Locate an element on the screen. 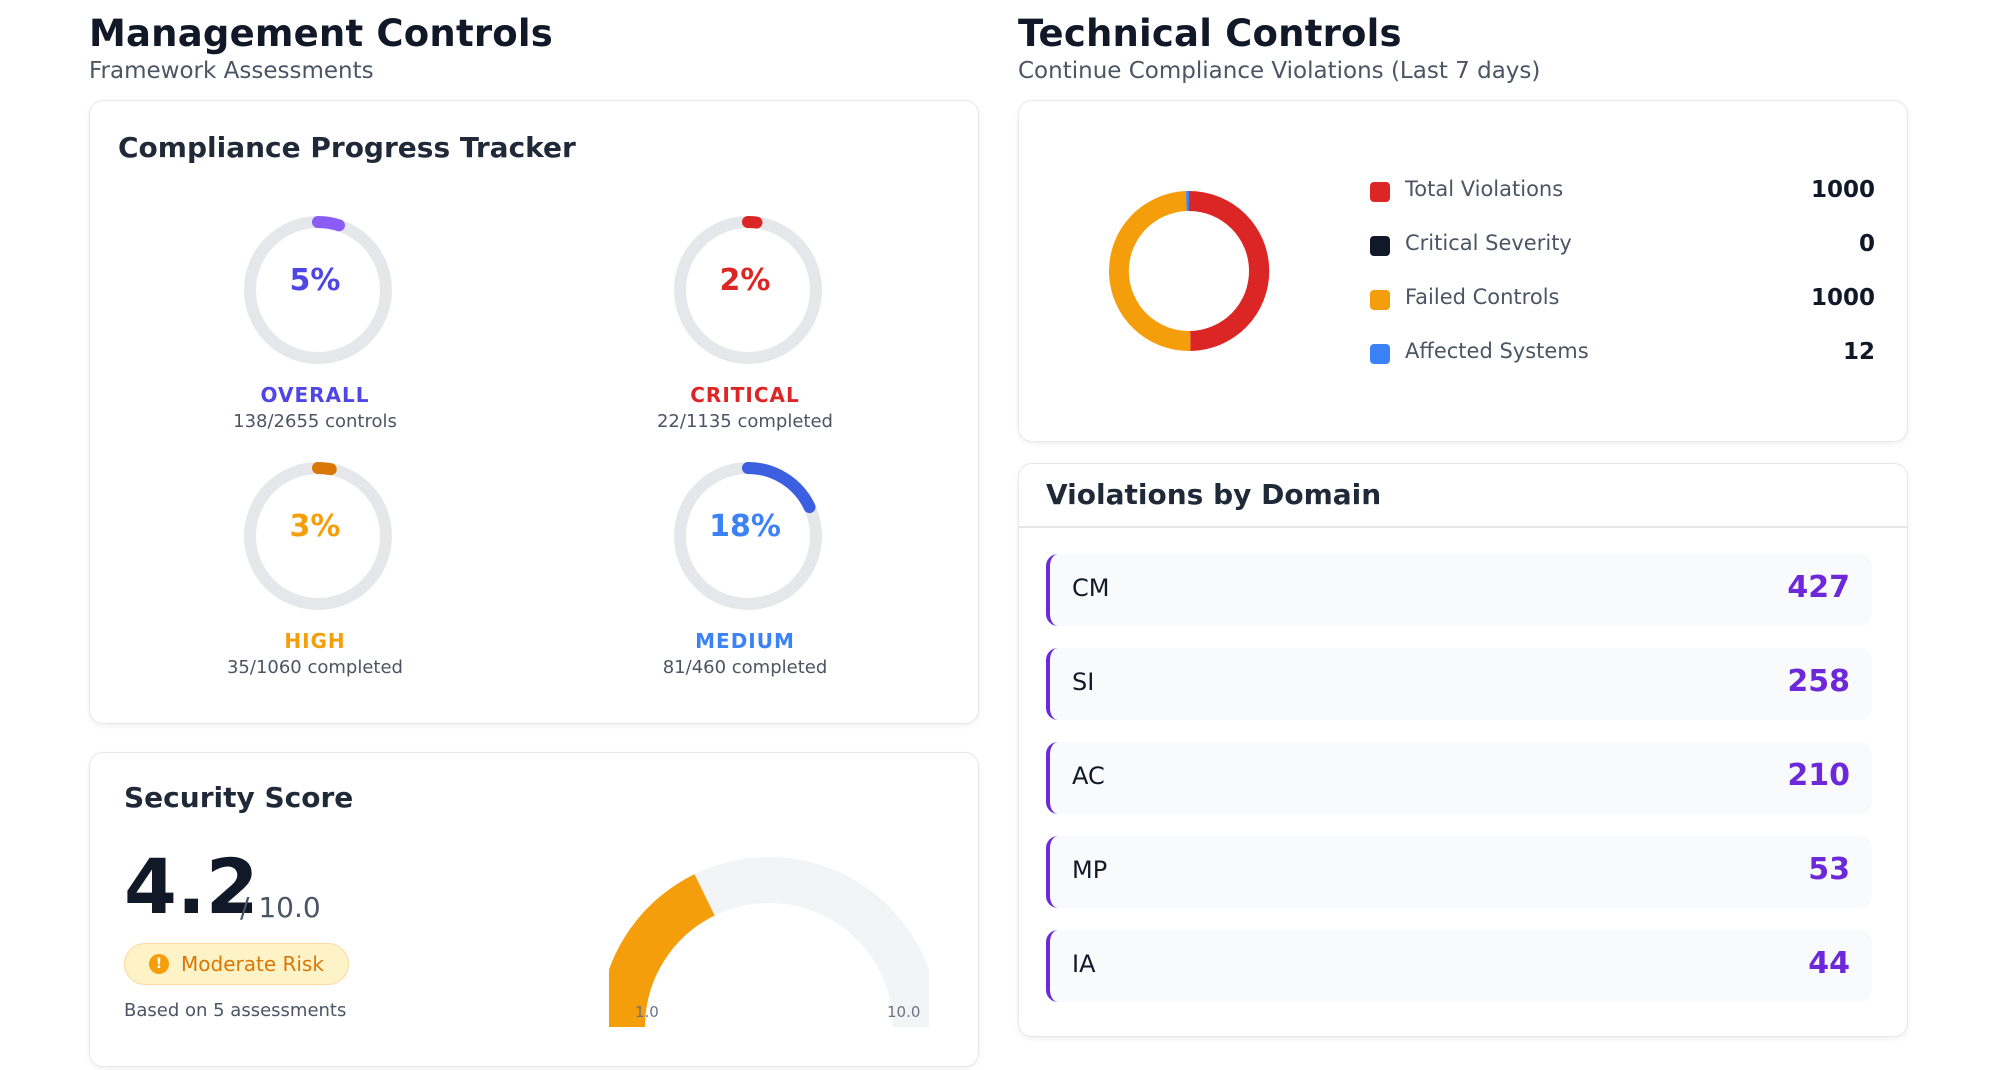 The width and height of the screenshot is (1995, 1070). legend-name: Total Violations is located at coordinates (1484, 189).